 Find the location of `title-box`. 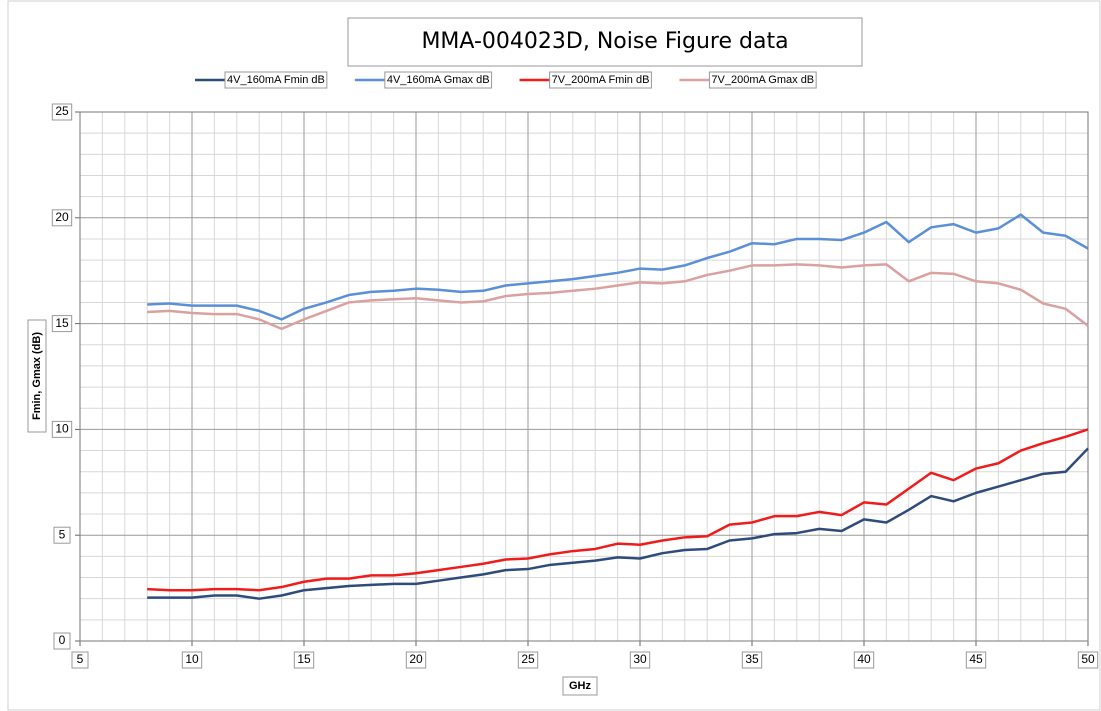

title-box is located at coordinates (605, 42).